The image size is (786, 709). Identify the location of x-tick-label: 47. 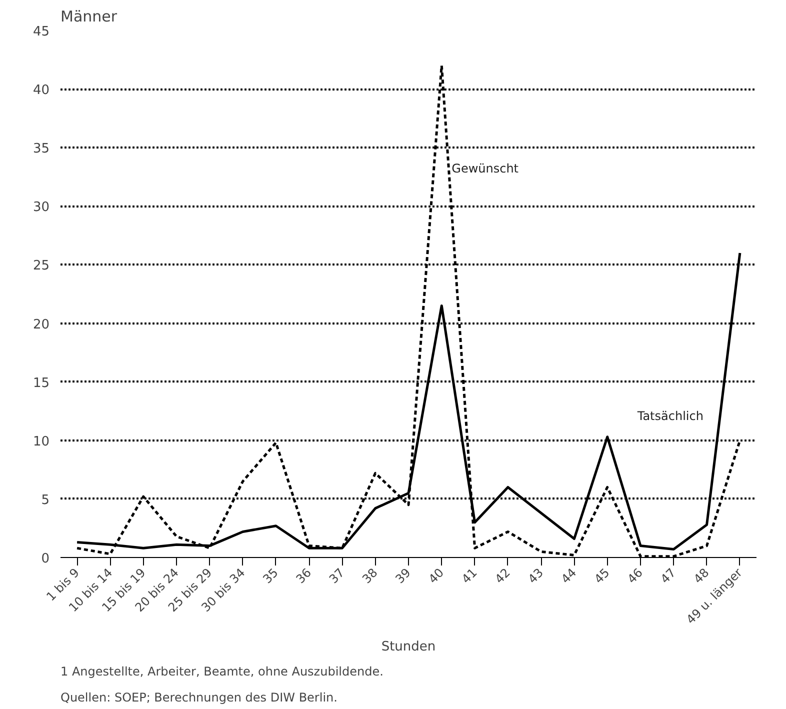
(668, 576).